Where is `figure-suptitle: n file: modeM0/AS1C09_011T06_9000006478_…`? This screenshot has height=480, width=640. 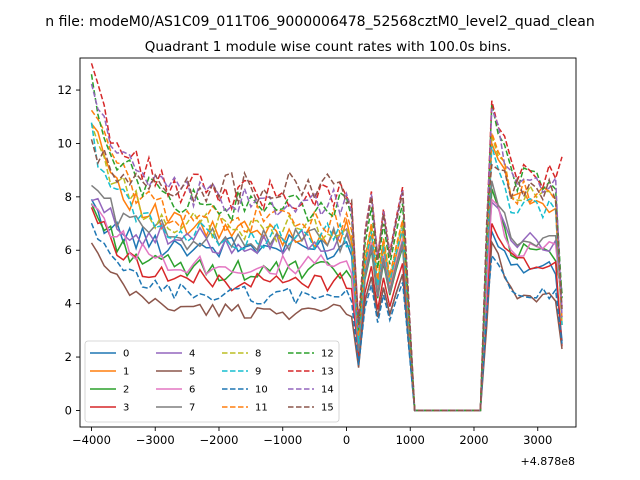 figure-suptitle: n file: modeM0/AS1C09_011T06_9000006478_… is located at coordinates (319, 22).